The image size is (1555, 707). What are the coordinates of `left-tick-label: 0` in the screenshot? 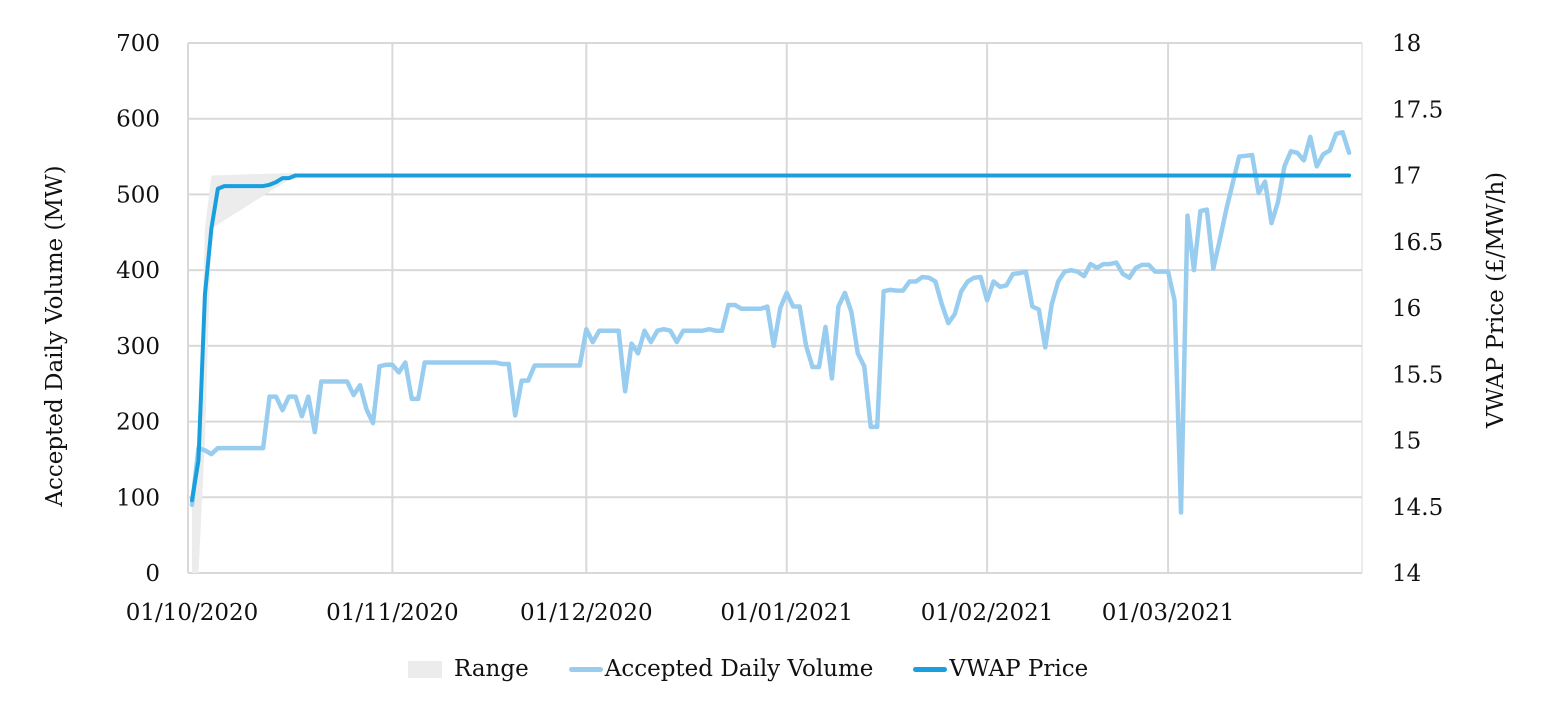 It's located at (152, 574).